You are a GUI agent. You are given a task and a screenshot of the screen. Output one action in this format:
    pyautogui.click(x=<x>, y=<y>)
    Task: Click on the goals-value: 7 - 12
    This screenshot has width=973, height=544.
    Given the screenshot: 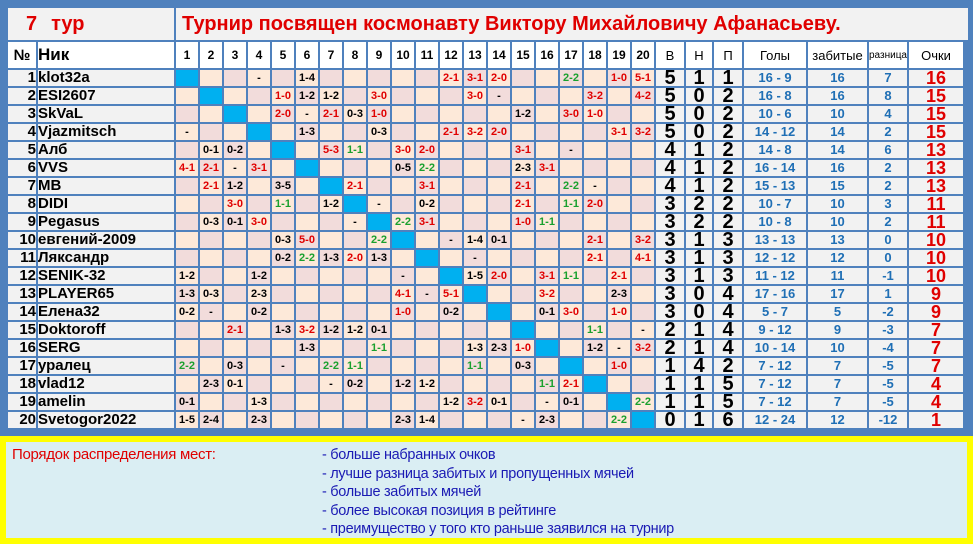 What is the action you would take?
    pyautogui.click(x=775, y=402)
    